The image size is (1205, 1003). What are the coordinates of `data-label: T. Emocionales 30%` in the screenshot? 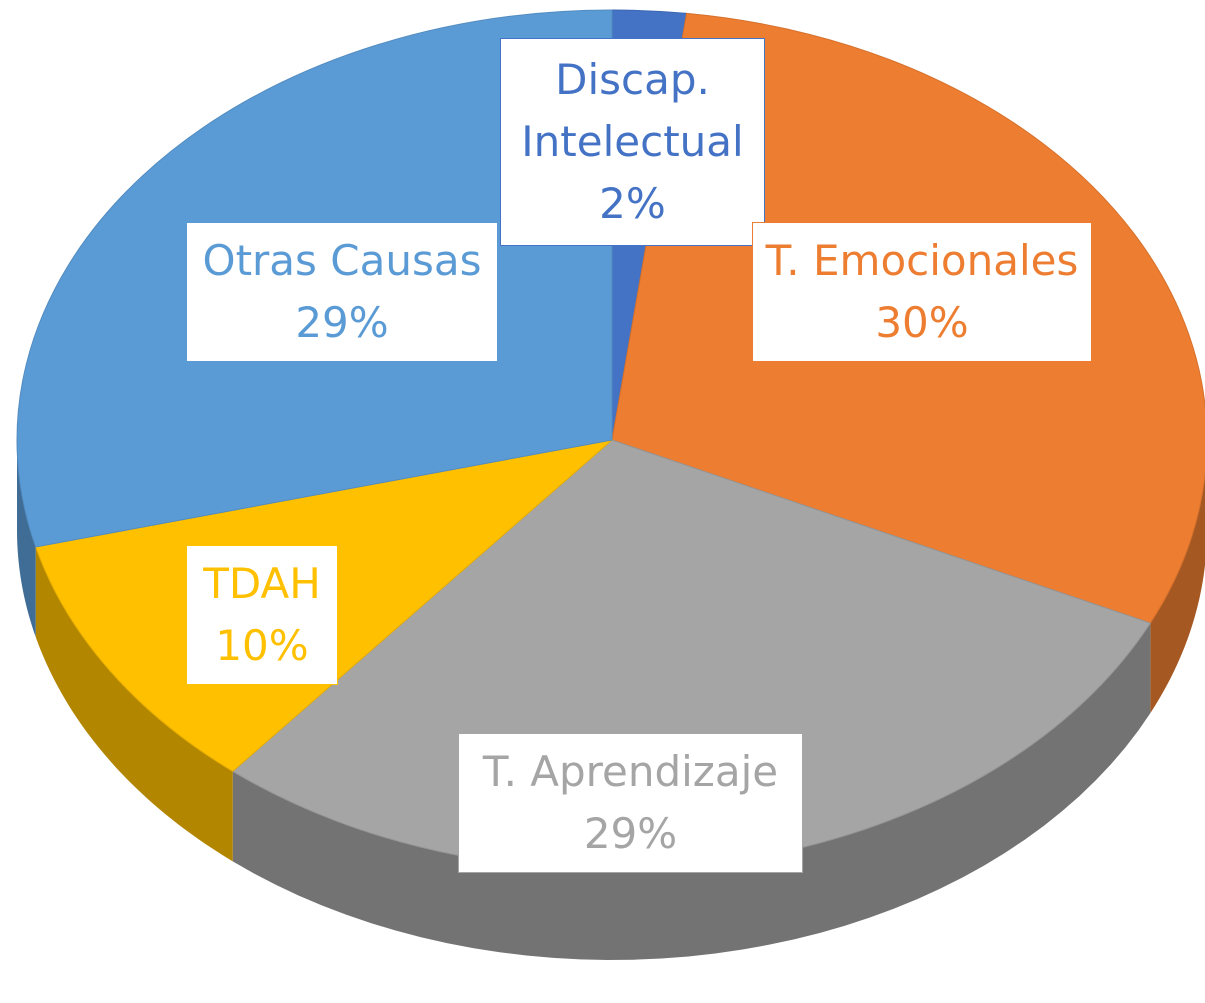 It's located at (922, 292).